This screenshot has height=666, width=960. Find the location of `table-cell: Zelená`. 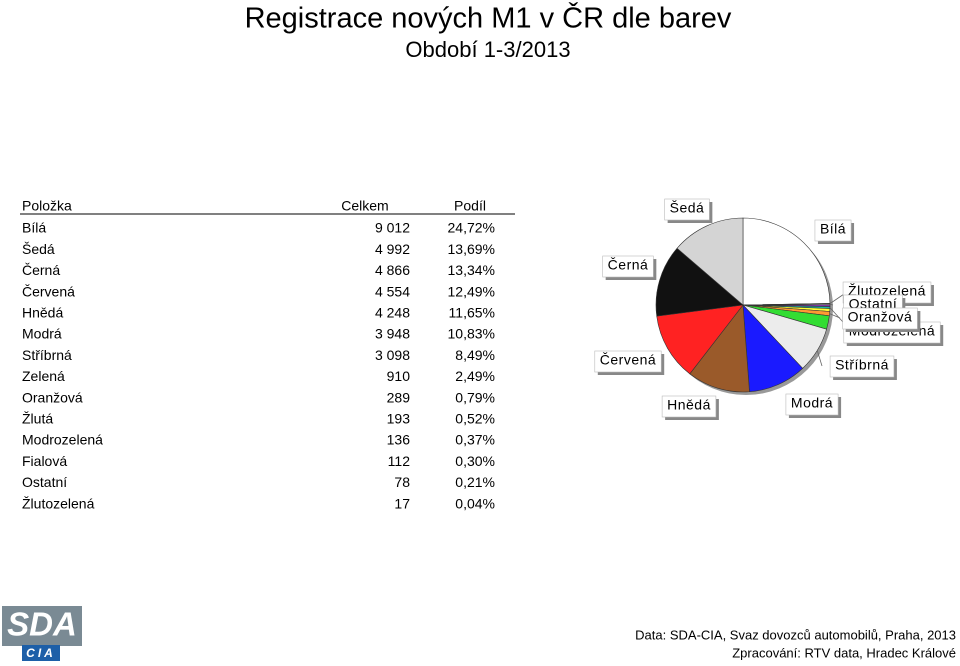

table-cell: Zelená is located at coordinates (43, 376).